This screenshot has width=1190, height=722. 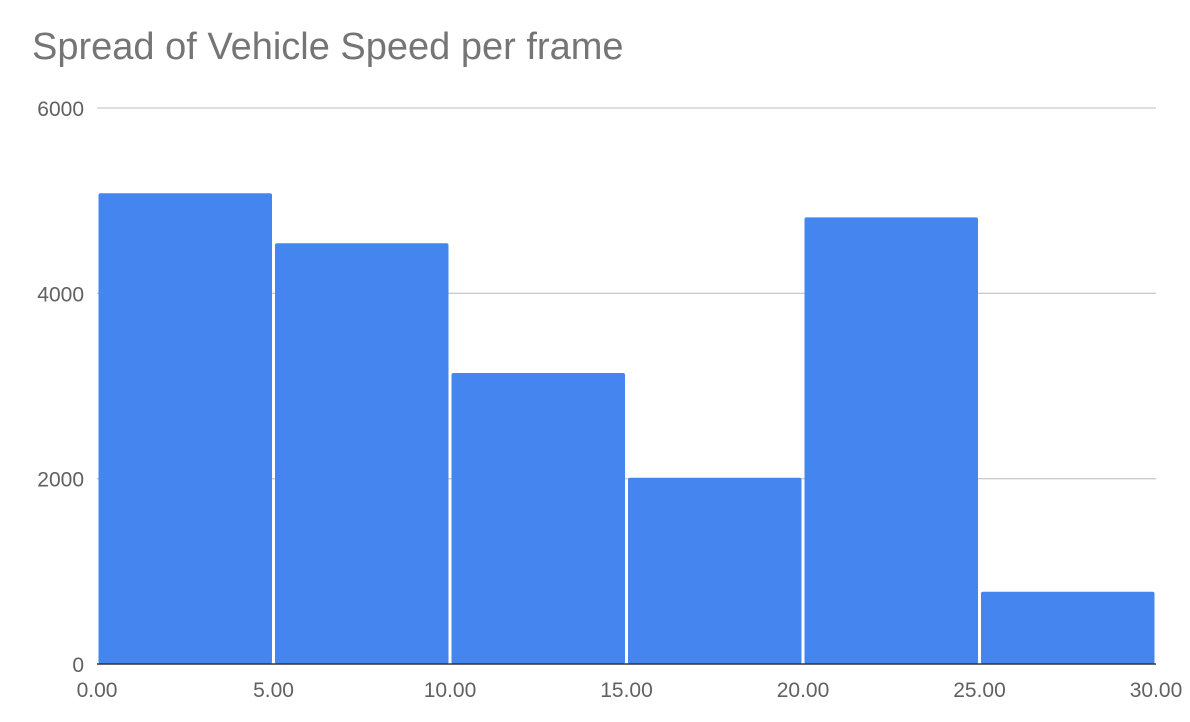 I want to click on x-tick-label: 0.00, so click(x=97, y=690).